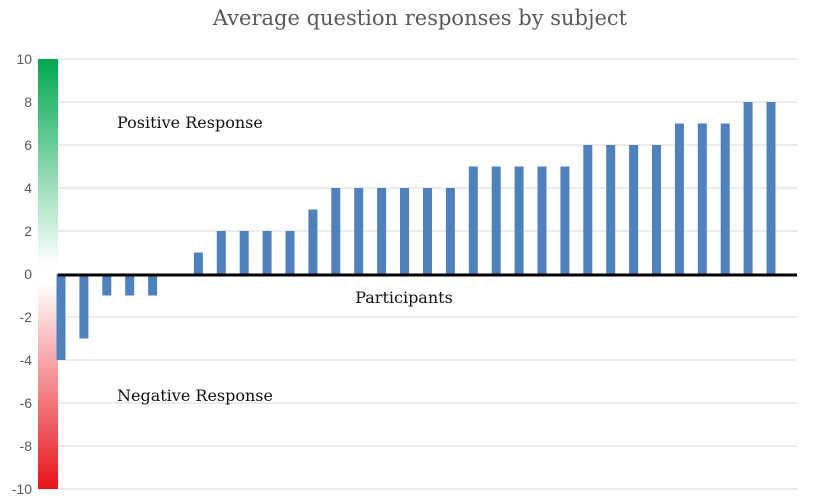 The height and width of the screenshot is (501, 829). Describe the element at coordinates (26, 317) in the screenshot. I see `y-tick-label: -2` at that location.